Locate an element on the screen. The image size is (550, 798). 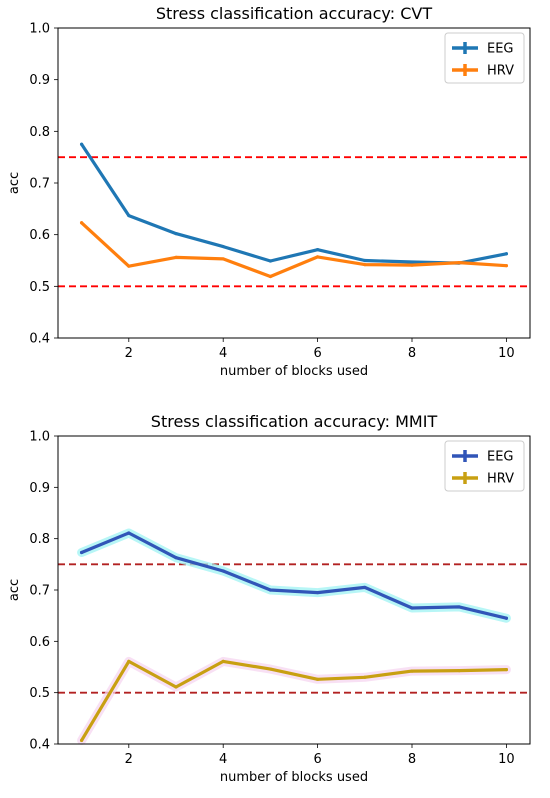
chart-title: Stress classification accuracy: CVT is located at coordinates (294, 13).